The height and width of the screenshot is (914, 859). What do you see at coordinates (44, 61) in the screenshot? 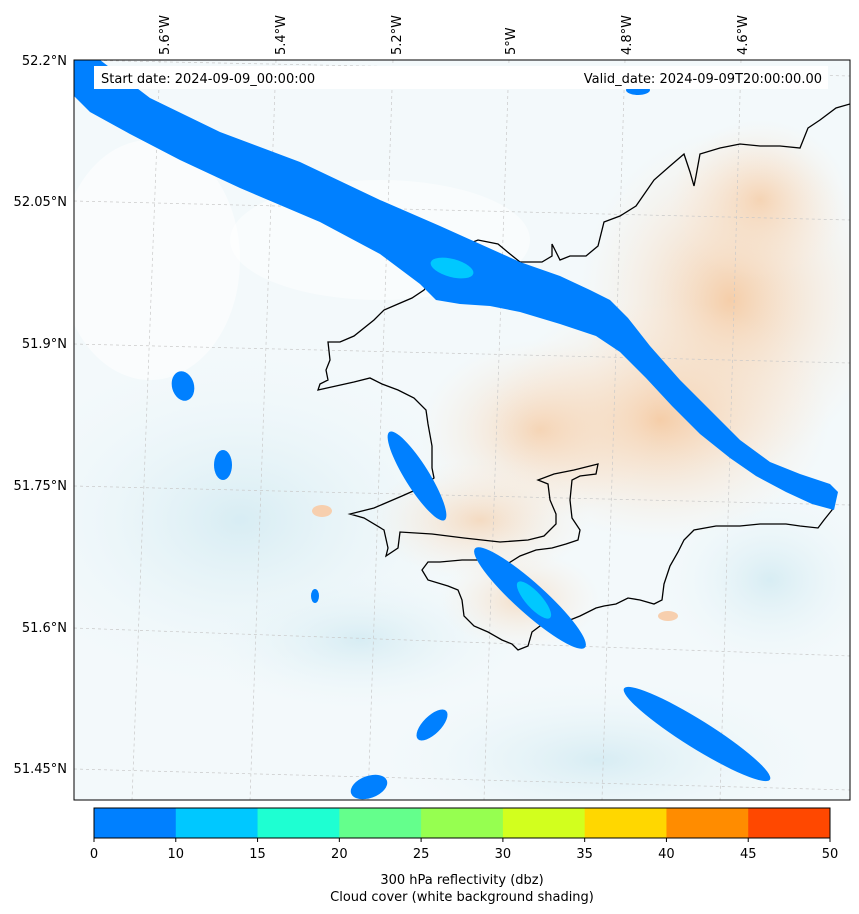
I see `lat-label: 52.2°N` at bounding box center [44, 61].